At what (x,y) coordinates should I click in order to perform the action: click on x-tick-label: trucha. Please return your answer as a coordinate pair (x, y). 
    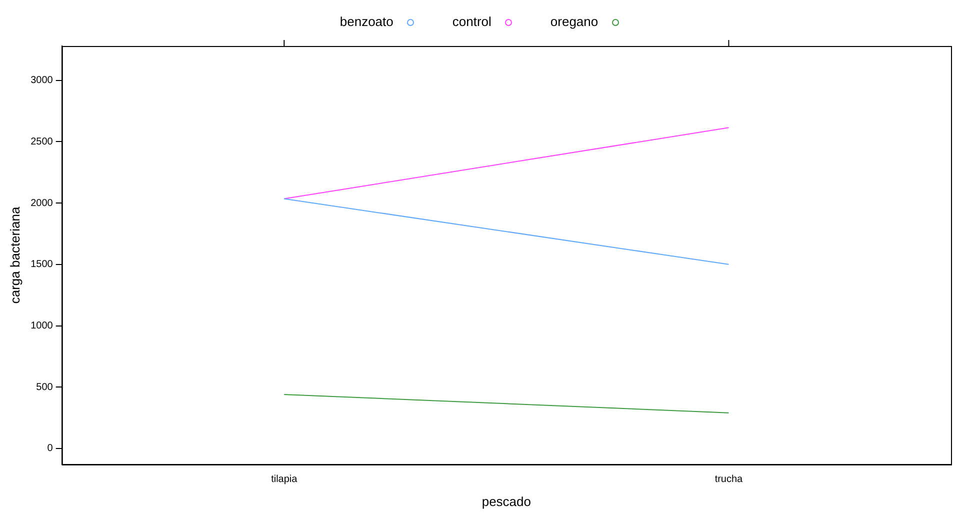
    Looking at the image, I should click on (729, 480).